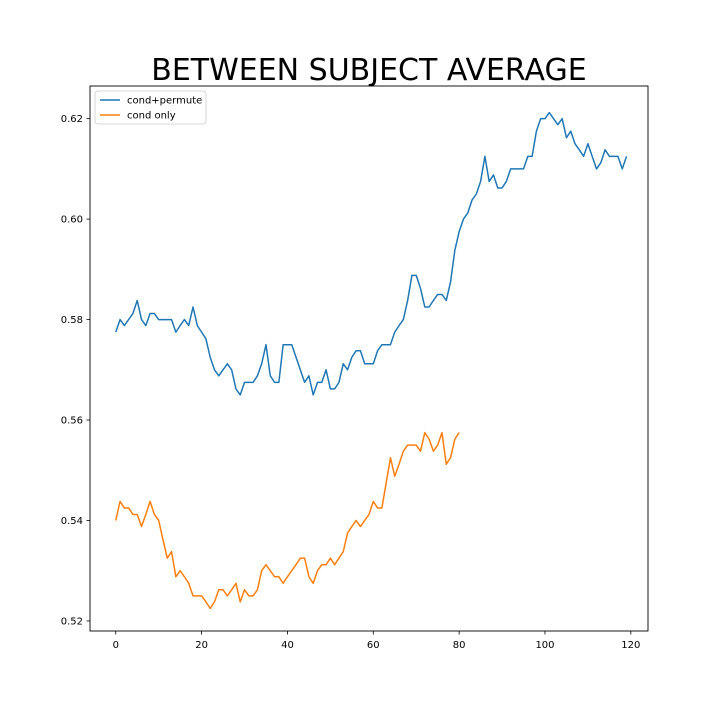  I want to click on y-tick-label: 0.58, so click(72, 320).